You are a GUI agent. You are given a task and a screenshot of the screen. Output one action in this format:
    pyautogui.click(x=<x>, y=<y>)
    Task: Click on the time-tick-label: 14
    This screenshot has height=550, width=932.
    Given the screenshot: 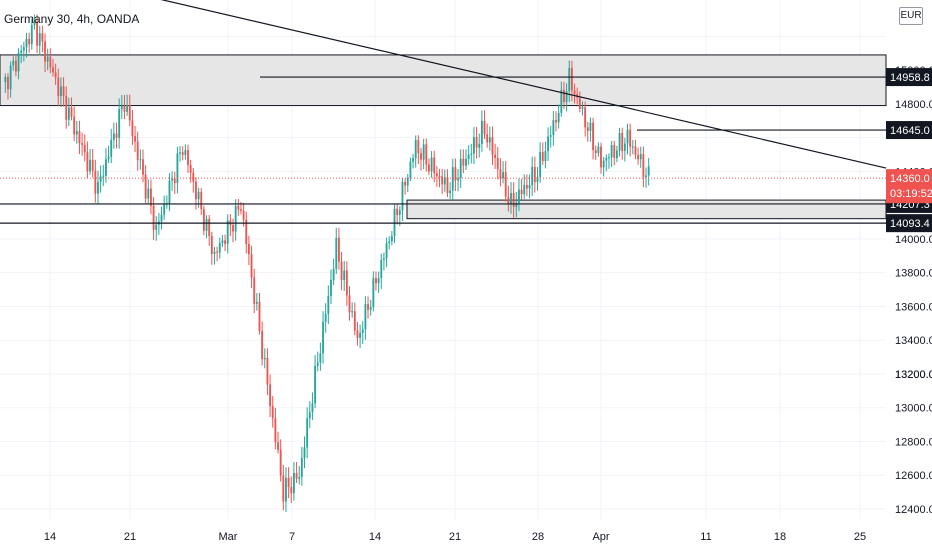 What is the action you would take?
    pyautogui.click(x=50, y=537)
    